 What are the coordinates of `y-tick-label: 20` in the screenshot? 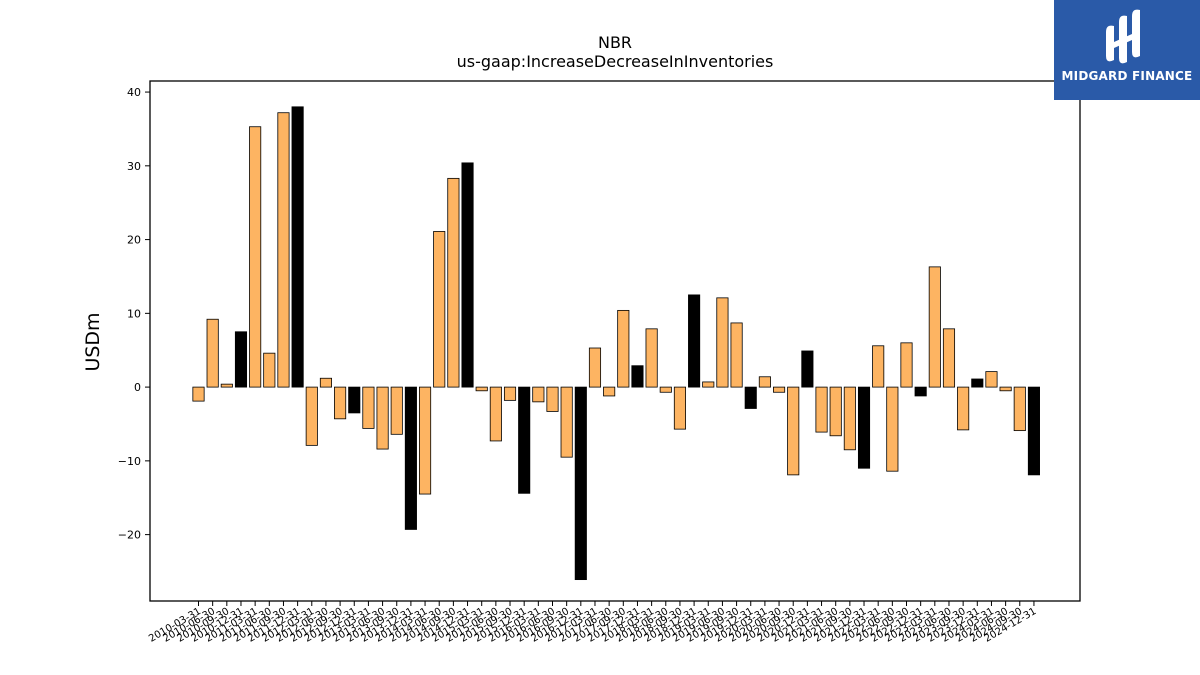 It's located at (134, 240).